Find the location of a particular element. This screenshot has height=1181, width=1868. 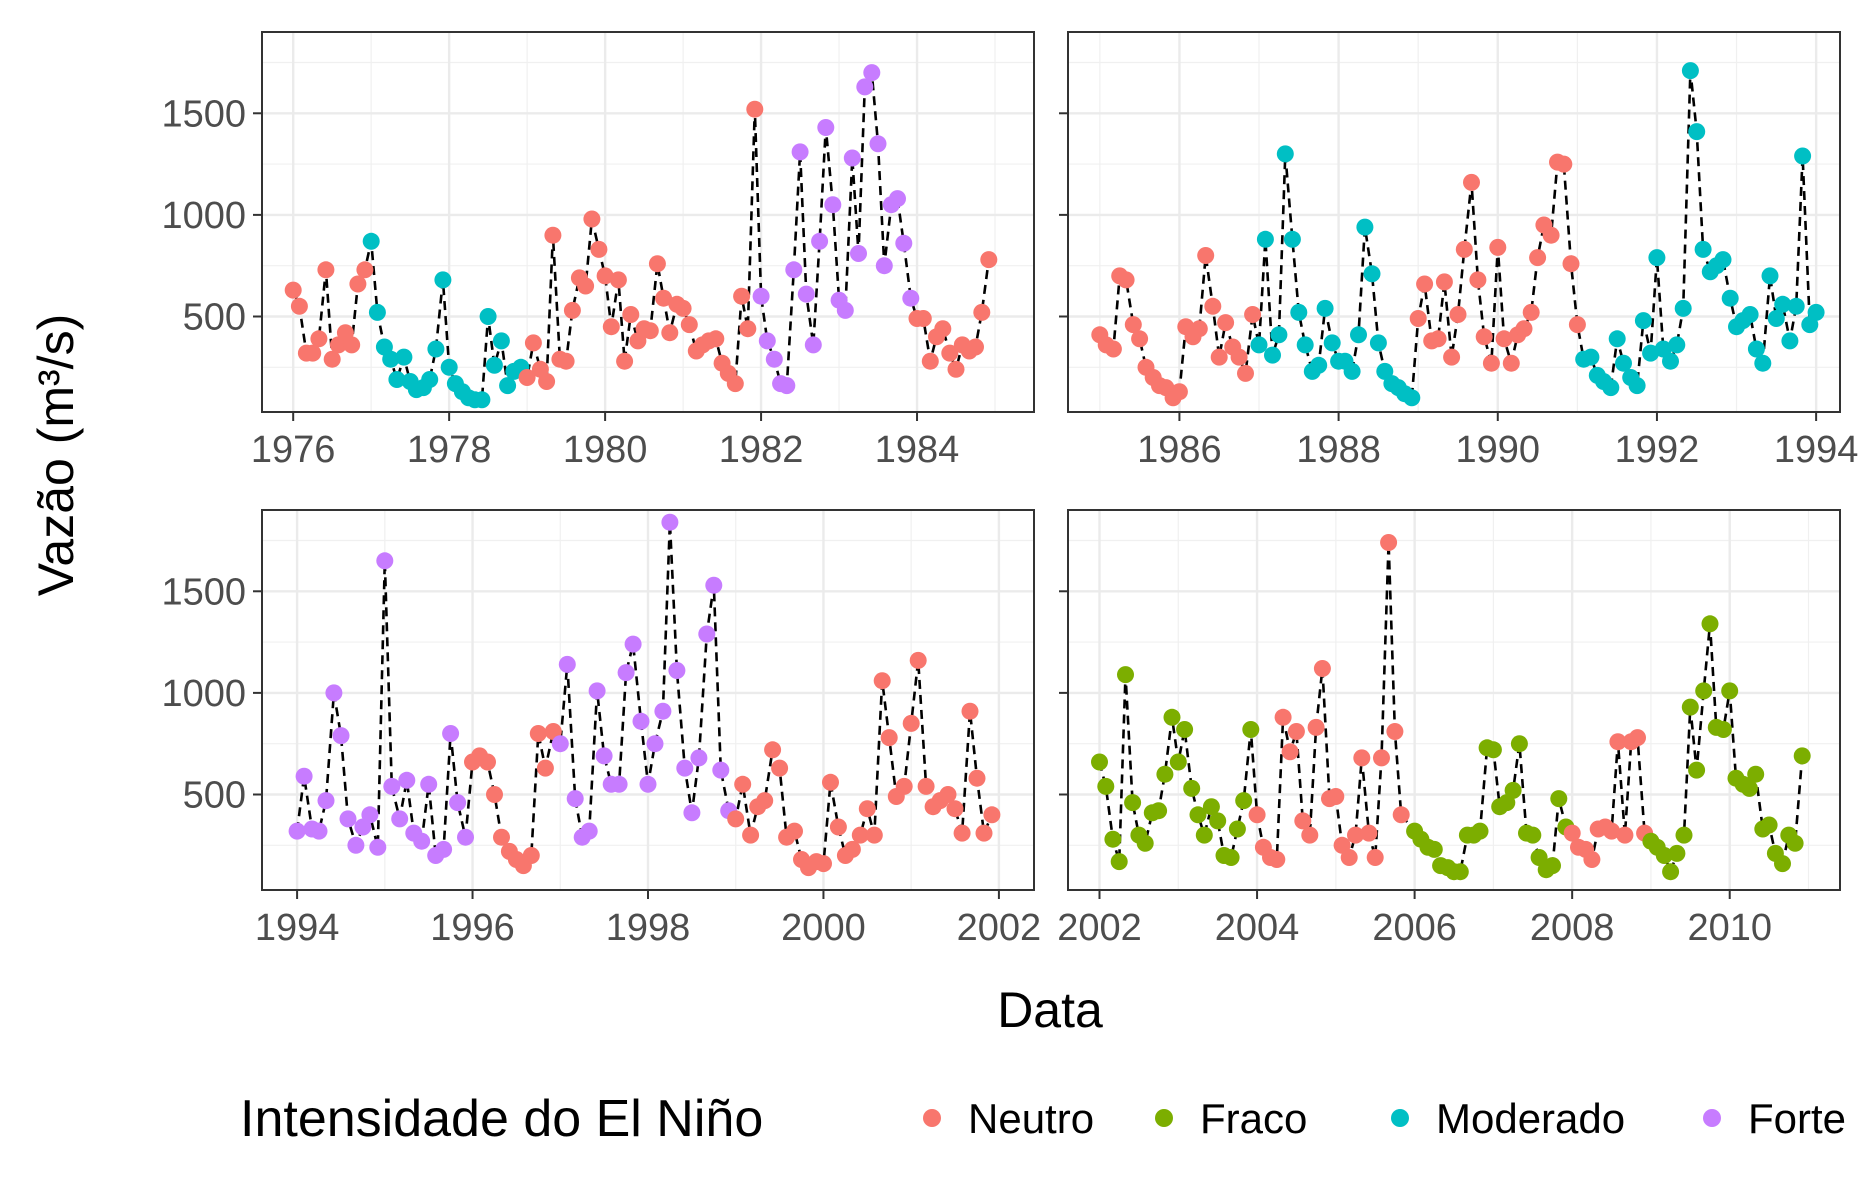

y-axis-title: Vazão (m³/s) is located at coordinates (56, 455).